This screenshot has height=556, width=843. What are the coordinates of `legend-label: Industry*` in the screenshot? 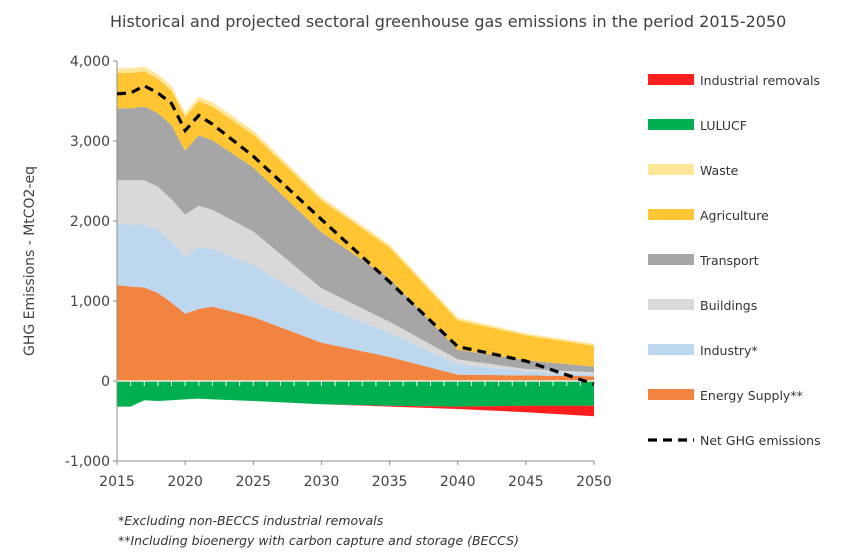 It's located at (729, 350).